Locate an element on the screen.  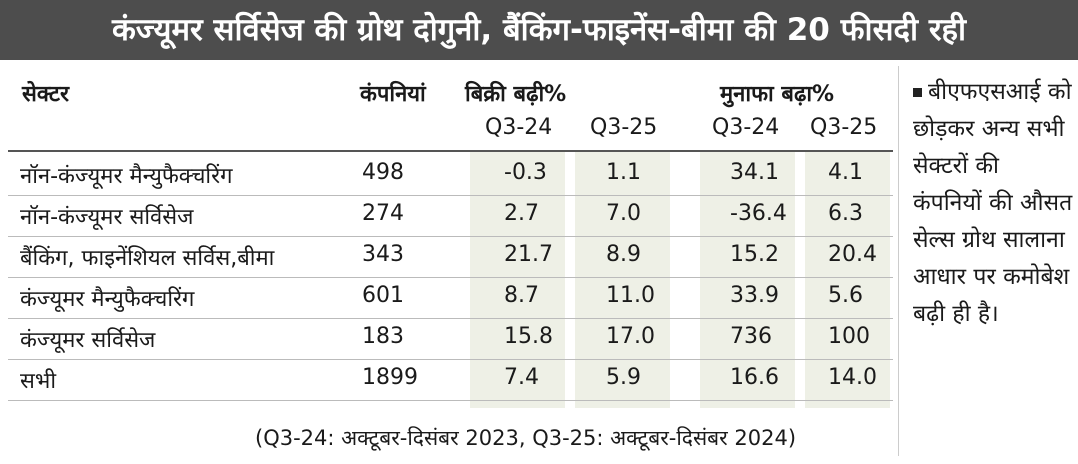
column-header: मुनाफा बढ़ा% is located at coordinates (777, 94).